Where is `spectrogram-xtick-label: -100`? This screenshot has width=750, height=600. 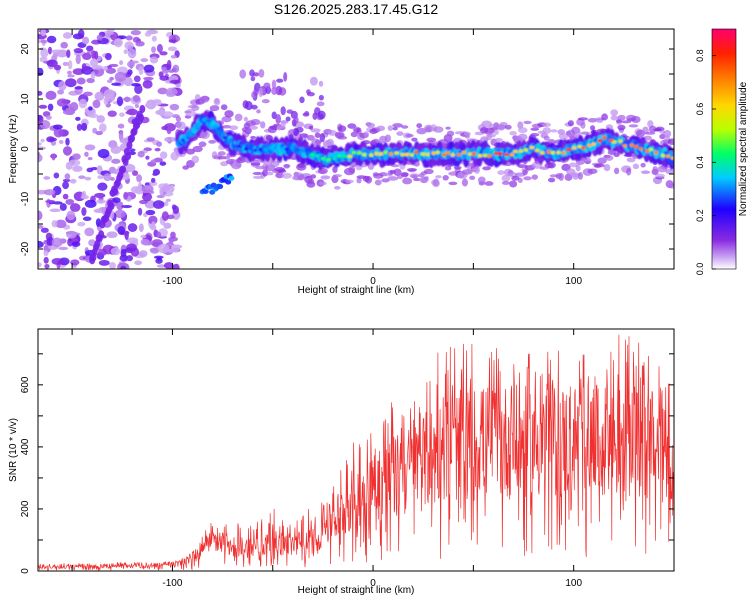
spectrogram-xtick-label: -100 is located at coordinates (172, 281).